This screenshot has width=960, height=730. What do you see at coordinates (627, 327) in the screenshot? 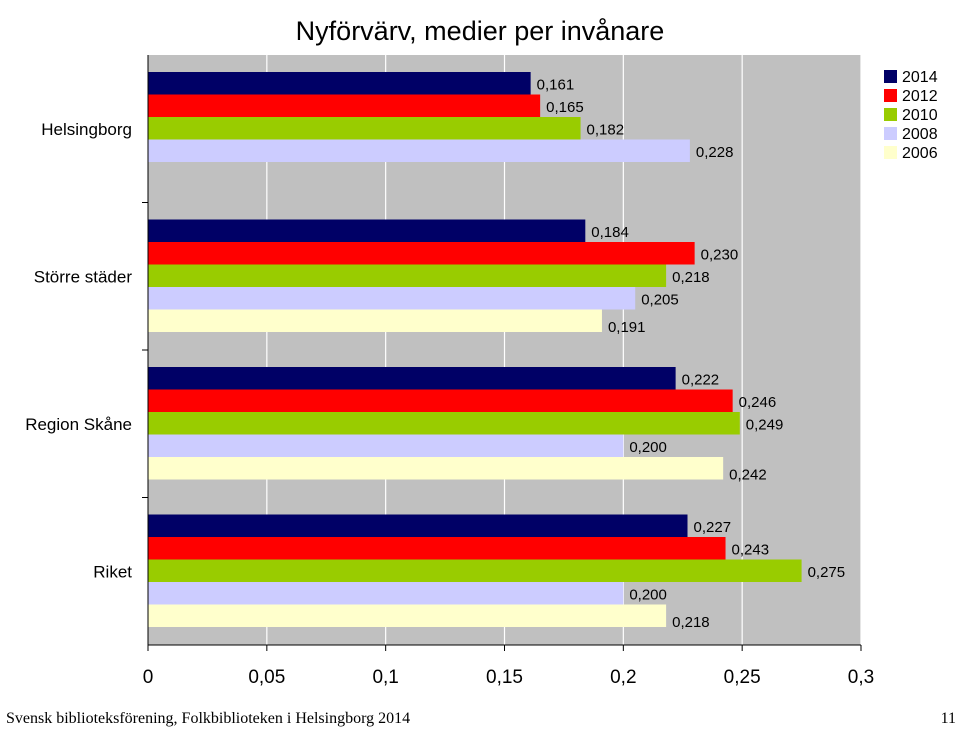
I see `data-label: 0,191` at bounding box center [627, 327].